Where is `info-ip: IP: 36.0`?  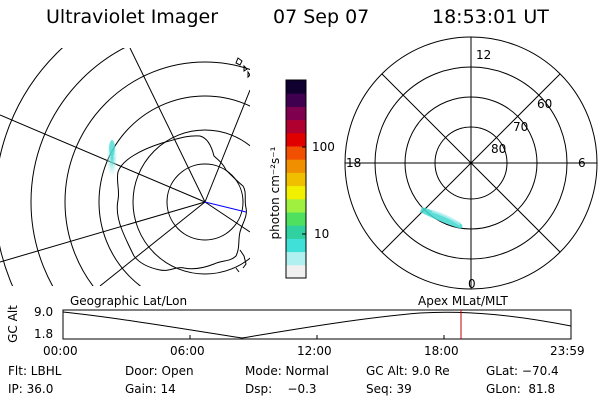 info-ip: IP: 36.0 is located at coordinates (31, 389).